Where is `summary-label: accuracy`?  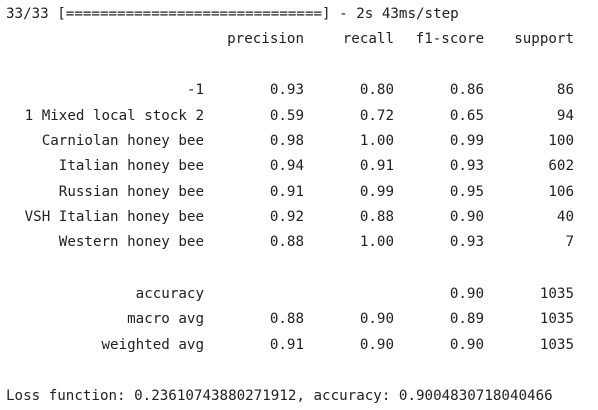 summary-label: accuracy is located at coordinates (102, 294).